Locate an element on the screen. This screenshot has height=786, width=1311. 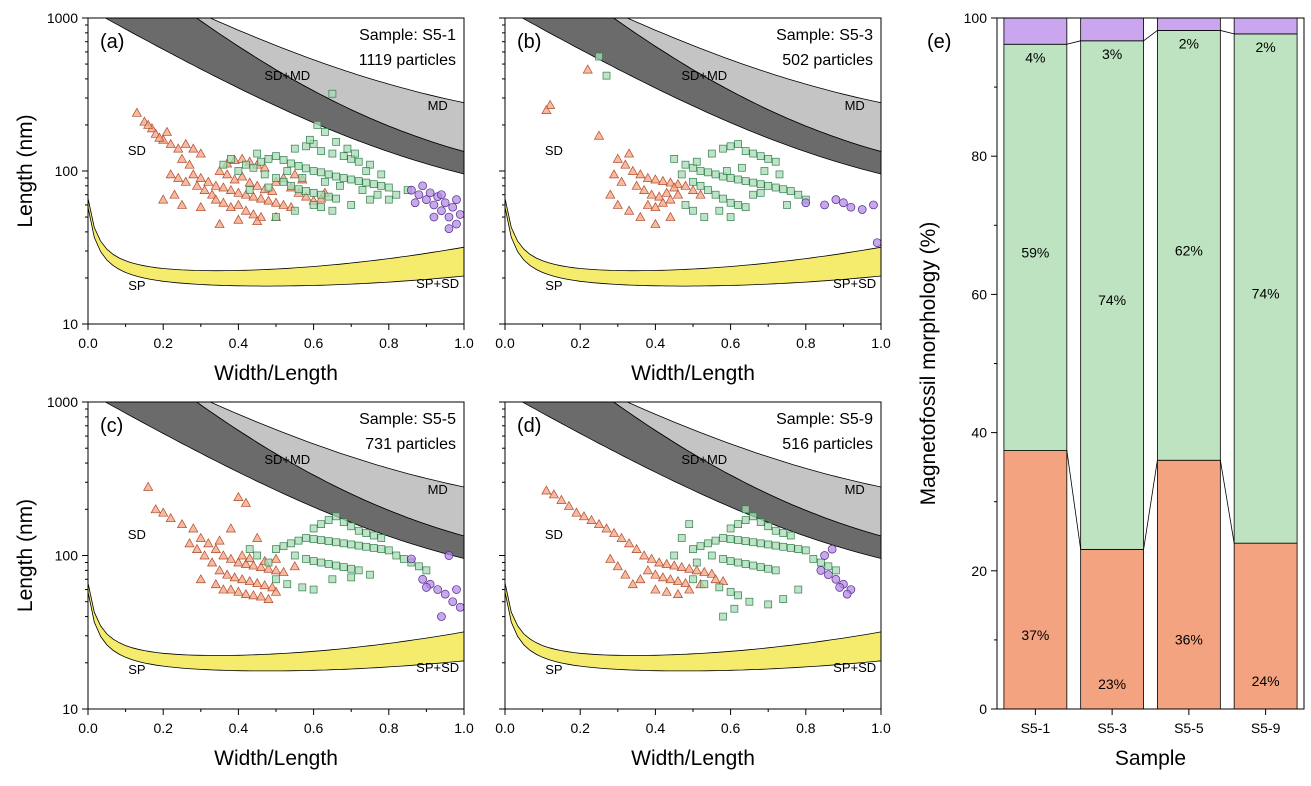
y-axis-title: Length (nm) is located at coordinates (25, 170).